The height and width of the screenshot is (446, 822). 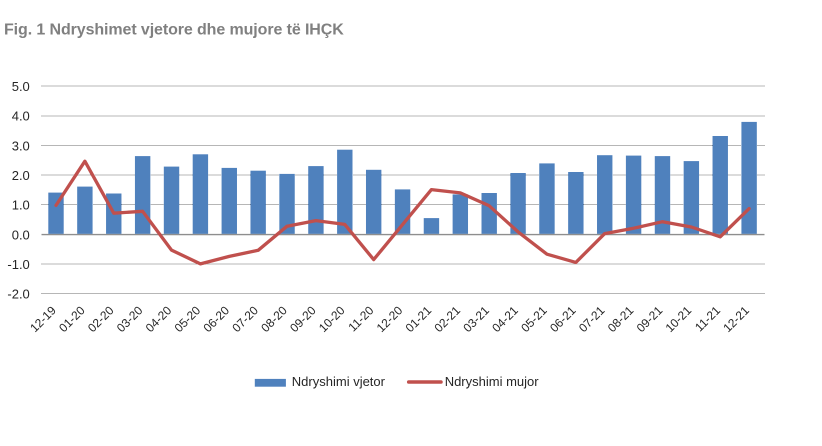 I want to click on svg-text: 1.0, so click(x=21, y=205).